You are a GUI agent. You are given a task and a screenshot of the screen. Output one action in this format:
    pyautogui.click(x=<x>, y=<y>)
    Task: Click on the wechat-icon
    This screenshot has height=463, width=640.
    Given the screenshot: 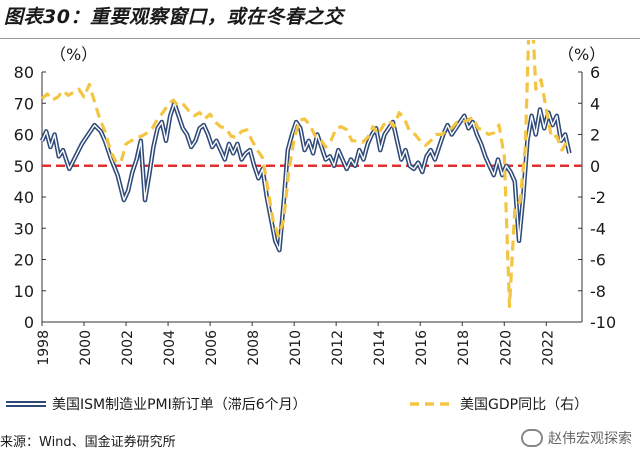 What is the action you would take?
    pyautogui.click(x=532, y=438)
    